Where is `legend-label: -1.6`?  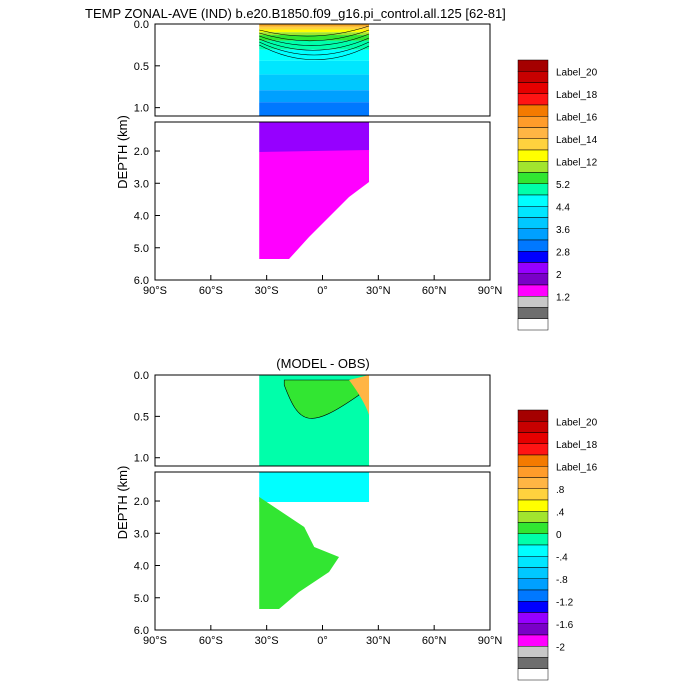
legend-label: -1.6 is located at coordinates (565, 625).